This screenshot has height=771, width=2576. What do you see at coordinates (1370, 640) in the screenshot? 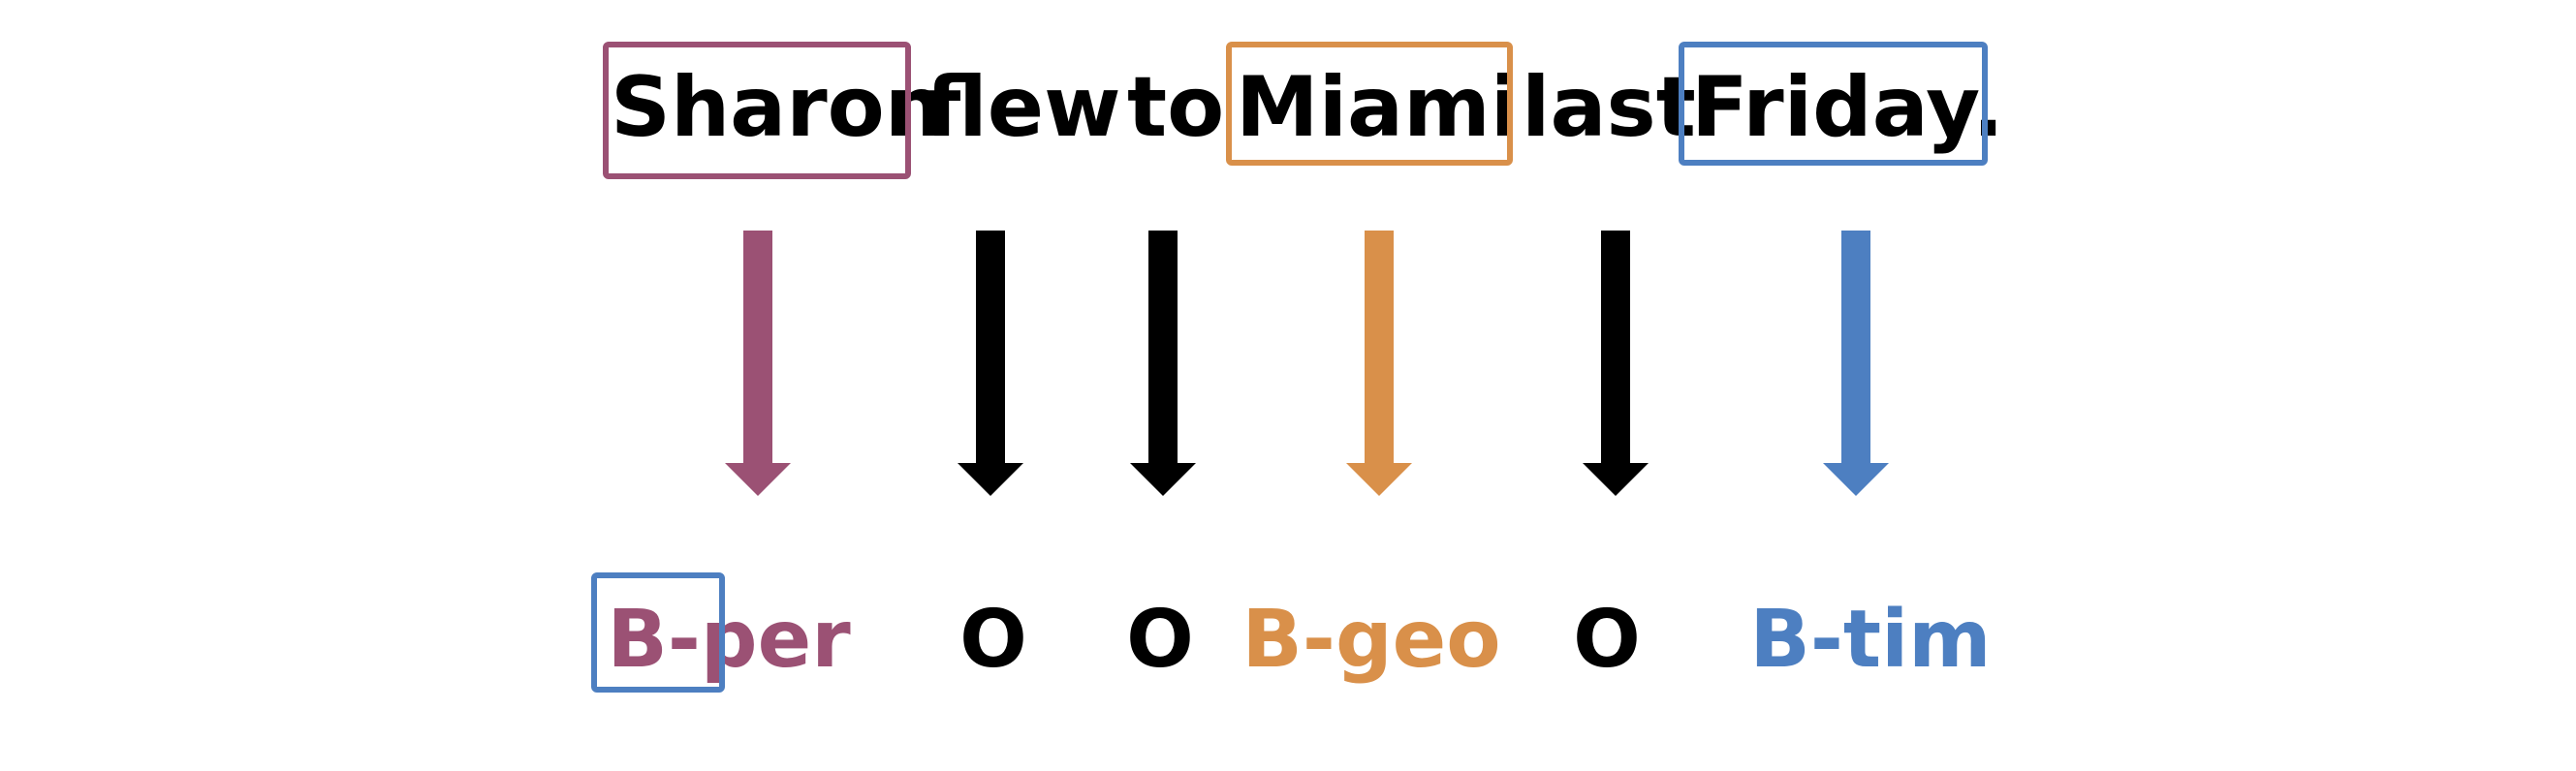
I see `tag-label-3: B-geo` at bounding box center [1370, 640].